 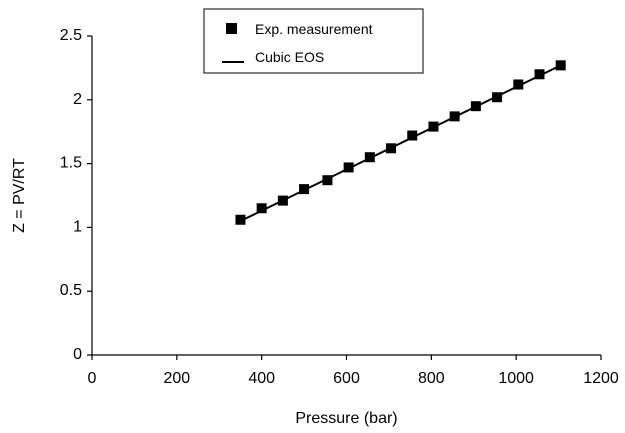 I want to click on legend-label-eos: Cubic EOS, so click(x=289, y=57).